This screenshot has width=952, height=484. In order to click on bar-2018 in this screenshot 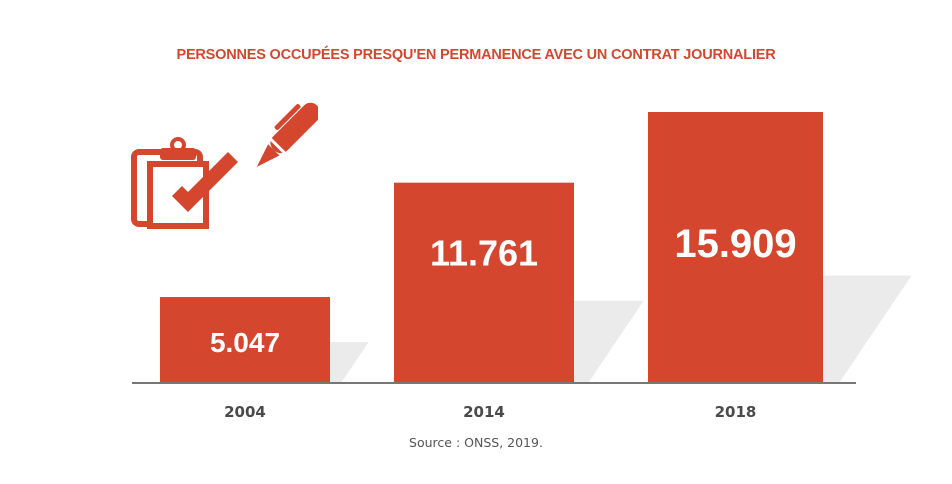, I will do `click(735, 247)`.